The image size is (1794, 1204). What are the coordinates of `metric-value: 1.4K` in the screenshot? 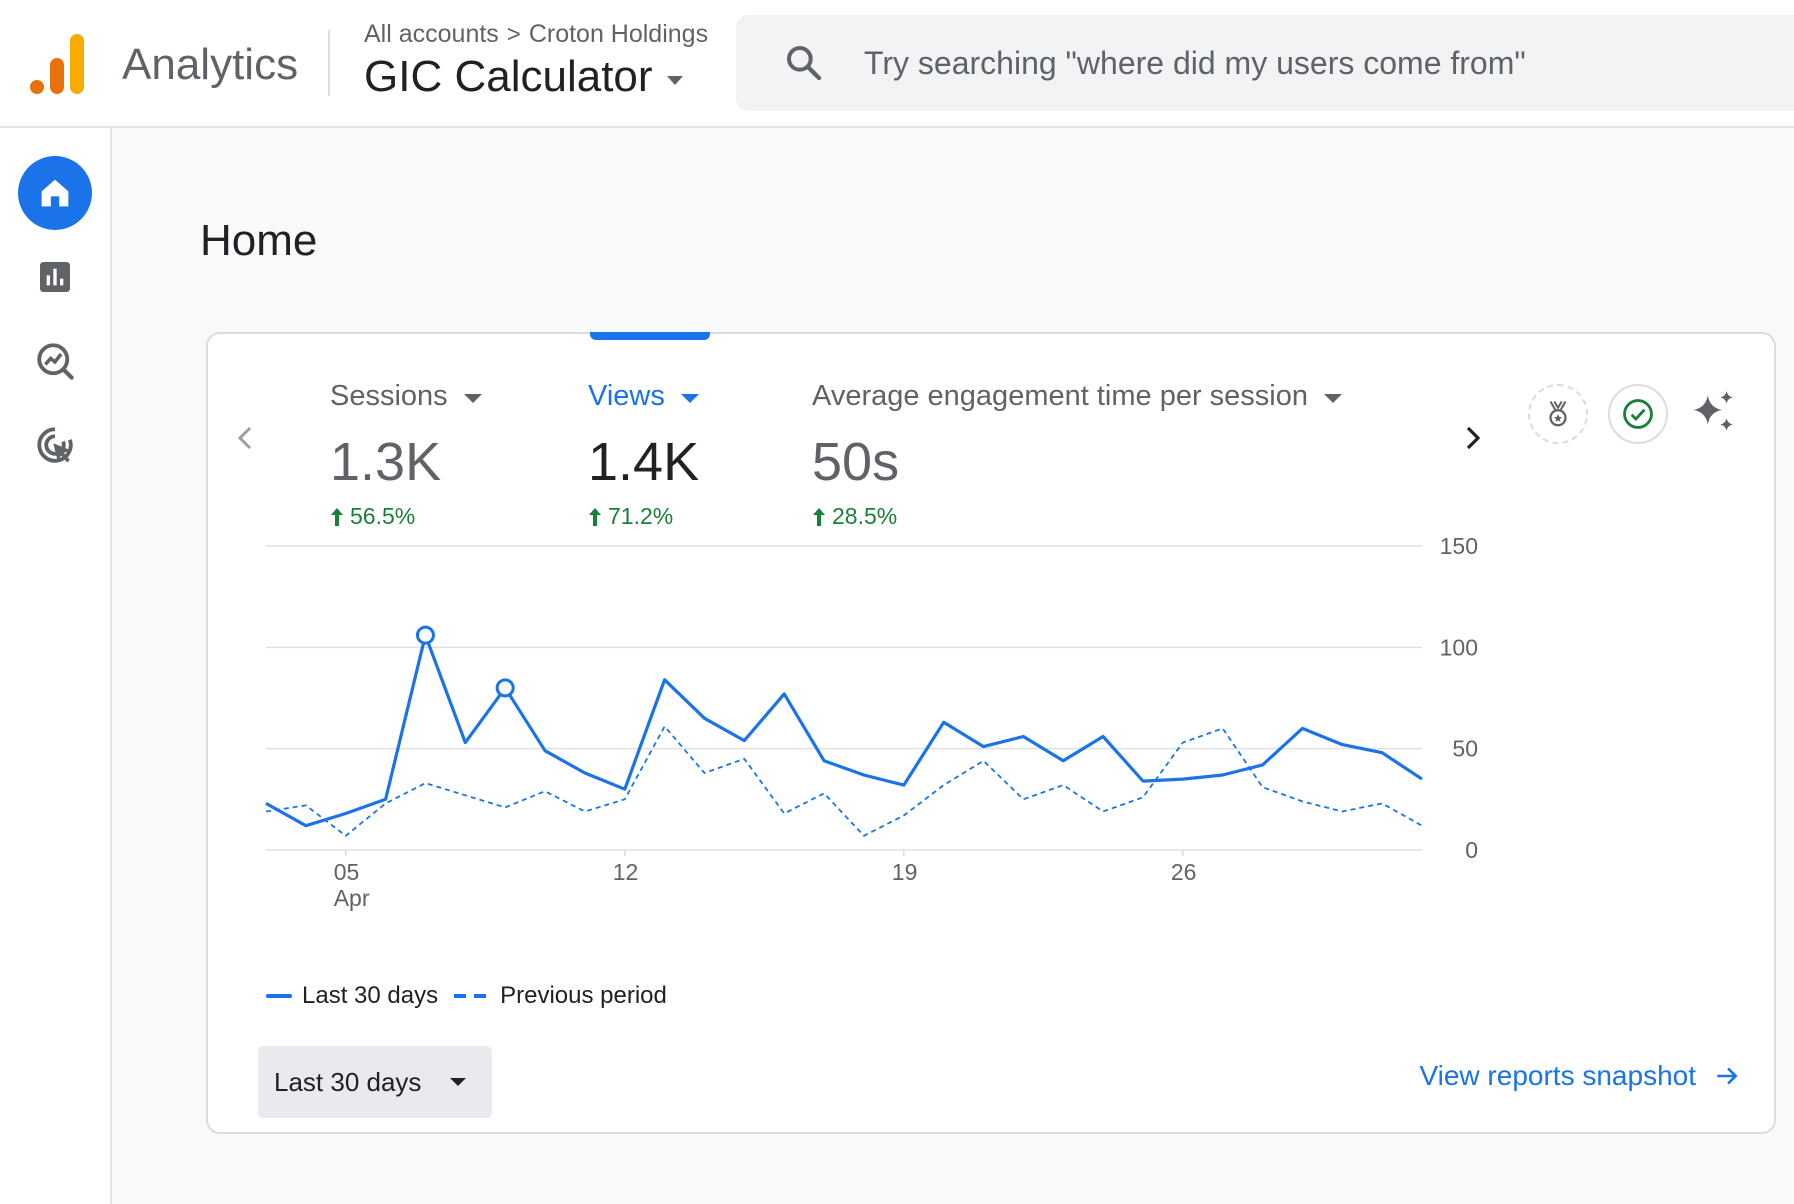 It's located at (644, 462).